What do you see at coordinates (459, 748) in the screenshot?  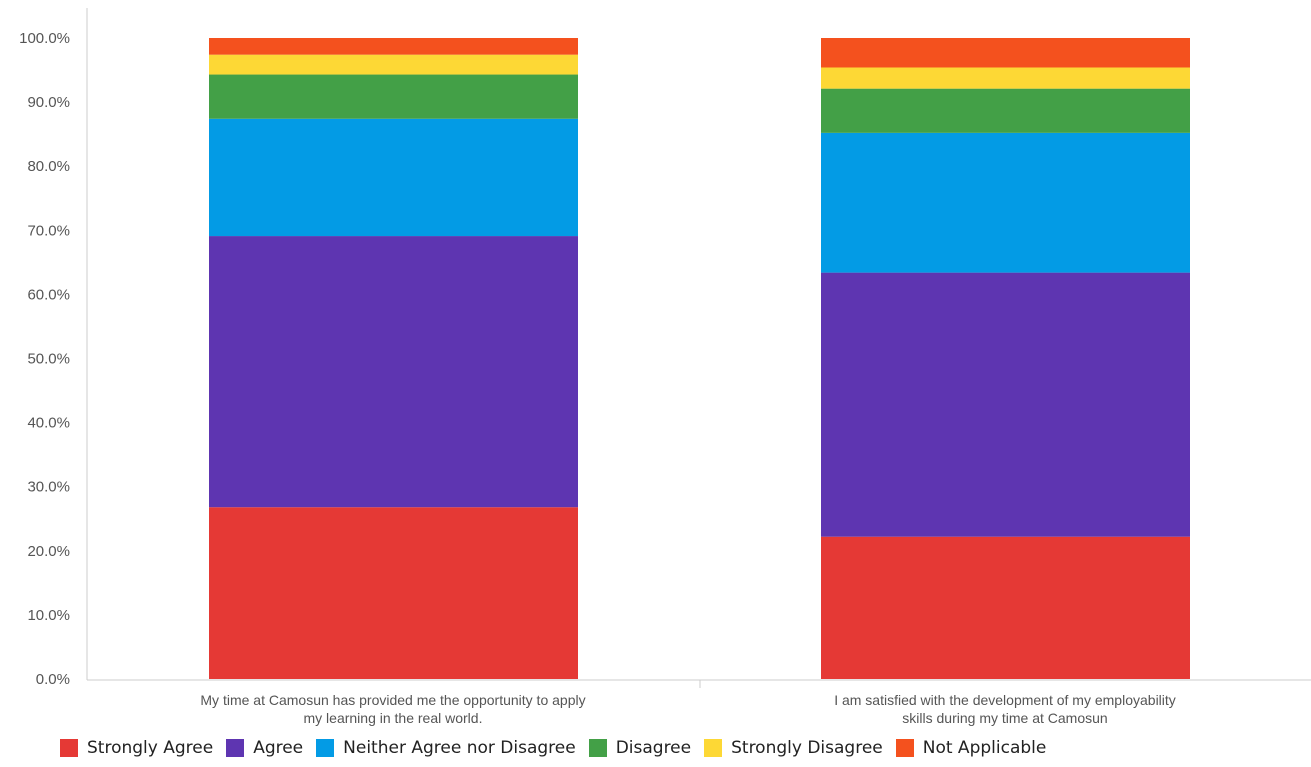 I see `legend-label: Neither Agree nor Disagree` at bounding box center [459, 748].